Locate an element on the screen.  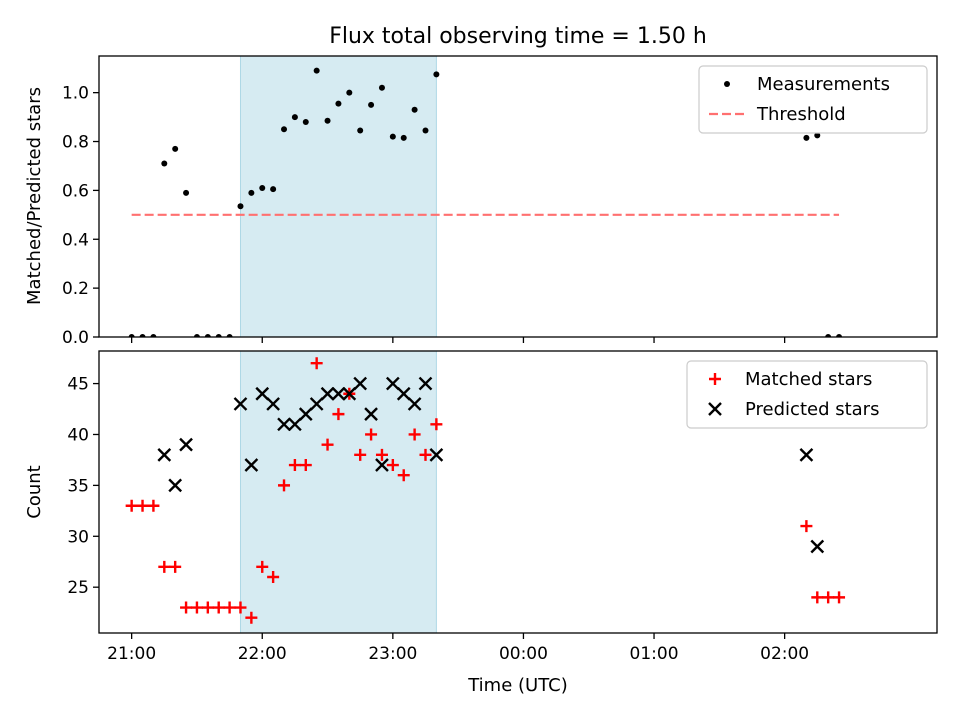
y-tick-label: 0.6 is located at coordinates (75, 191).